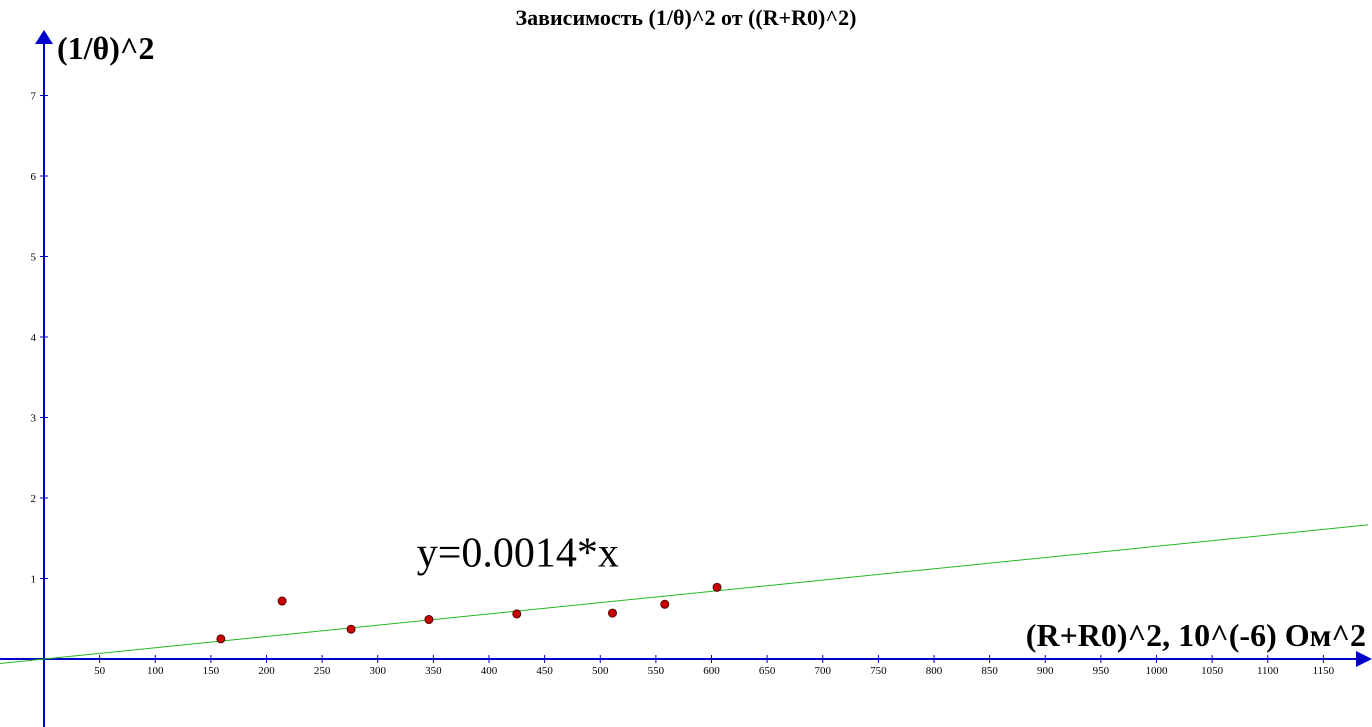 The height and width of the screenshot is (727, 1372). What do you see at coordinates (211, 671) in the screenshot?
I see `x-tick-label: 150` at bounding box center [211, 671].